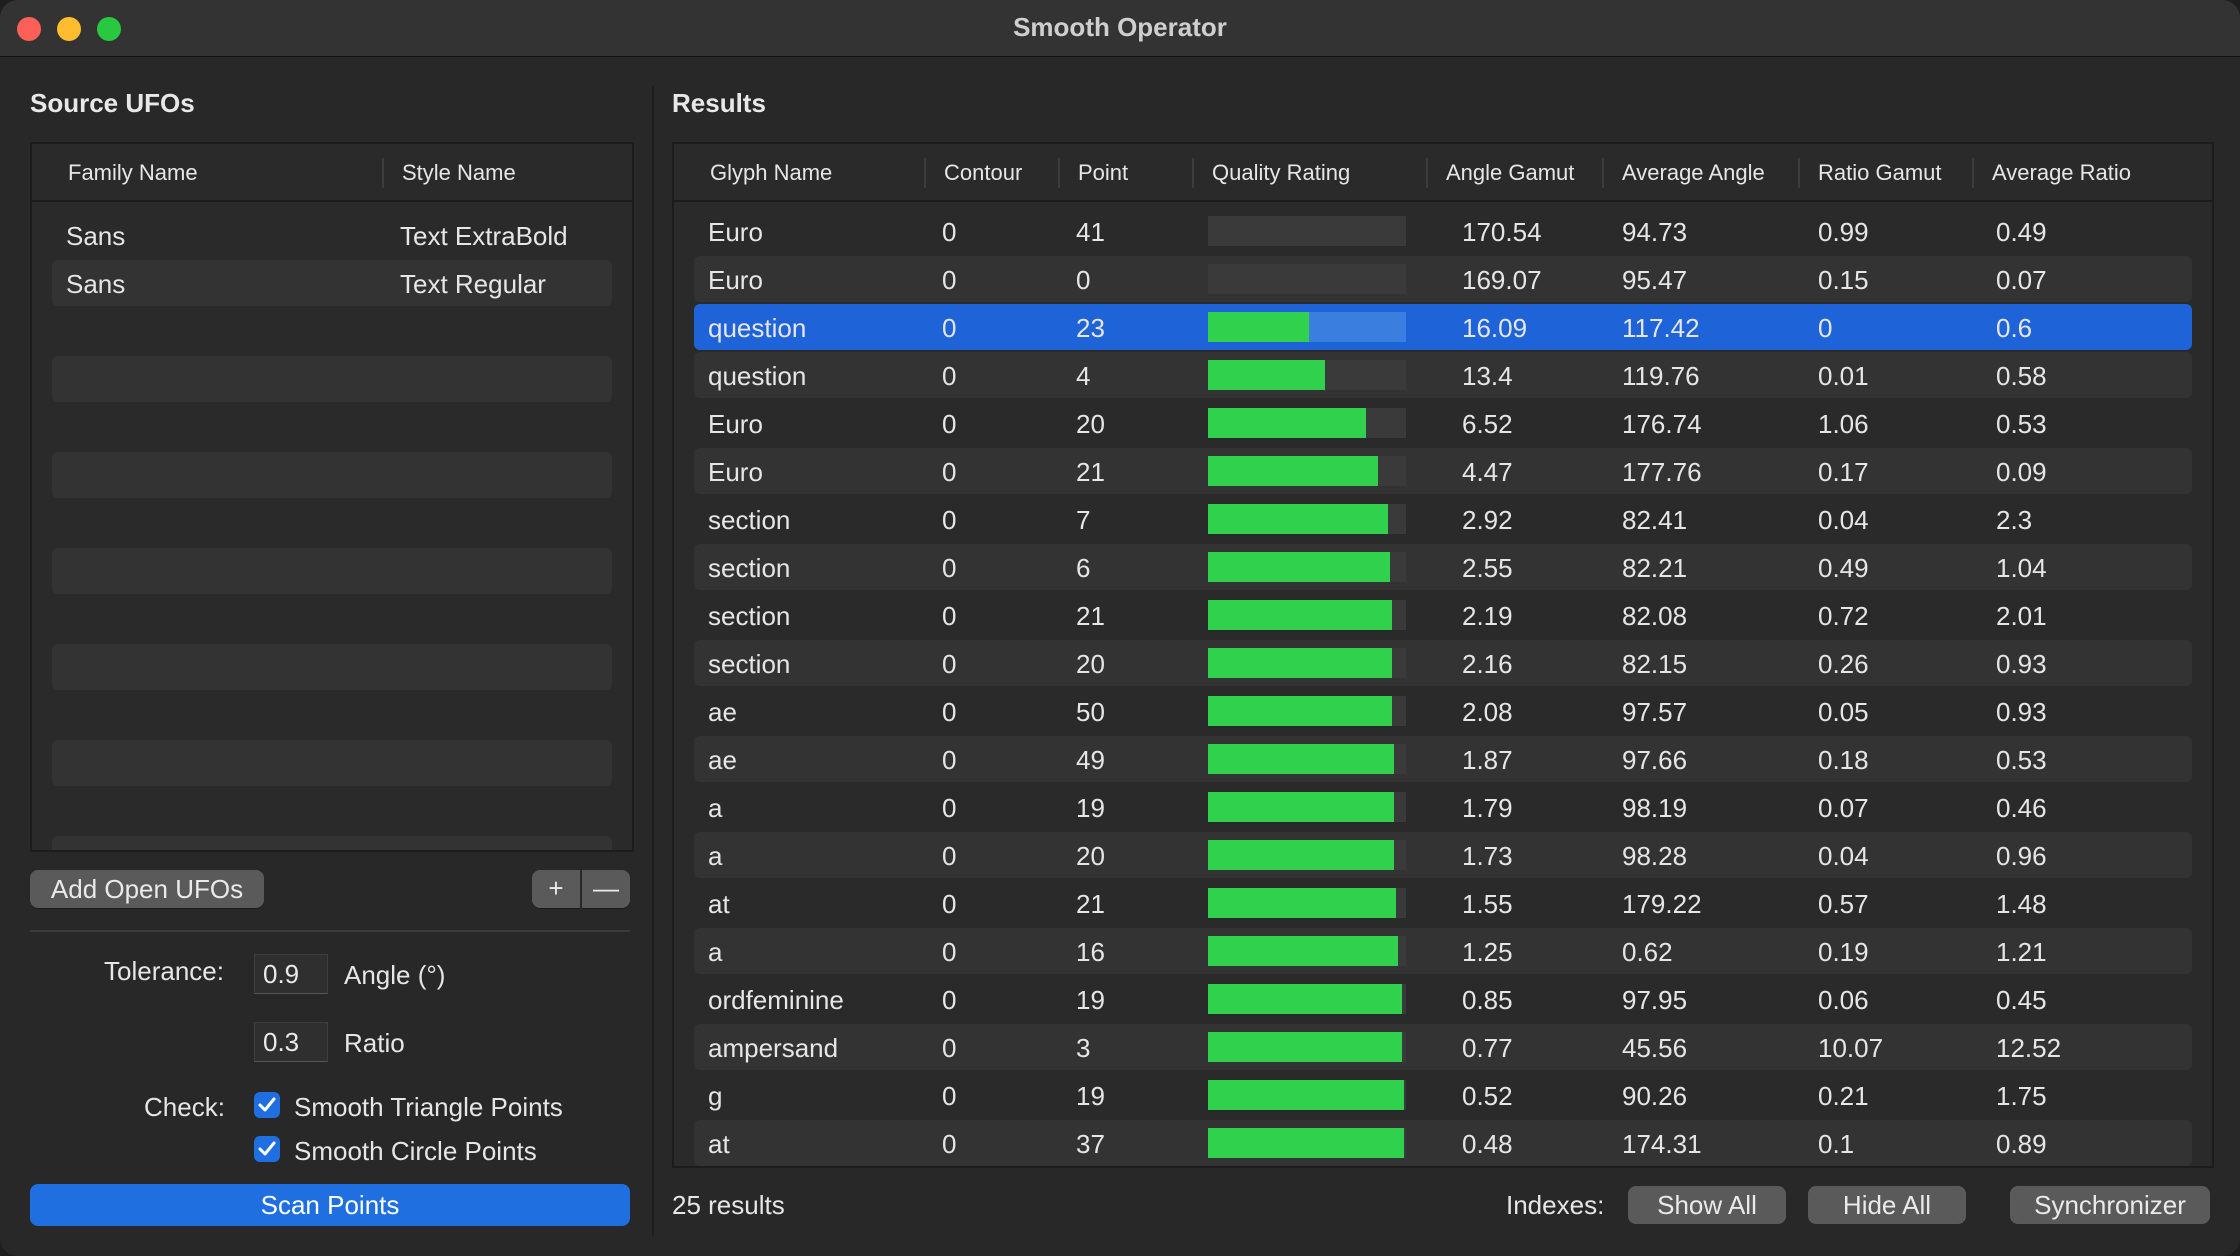 The height and width of the screenshot is (1256, 2240). Describe the element at coordinates (1443, 1143) in the screenshot. I see `table-row: at 0 37 0.48 174.31 0.1 0.89` at that location.